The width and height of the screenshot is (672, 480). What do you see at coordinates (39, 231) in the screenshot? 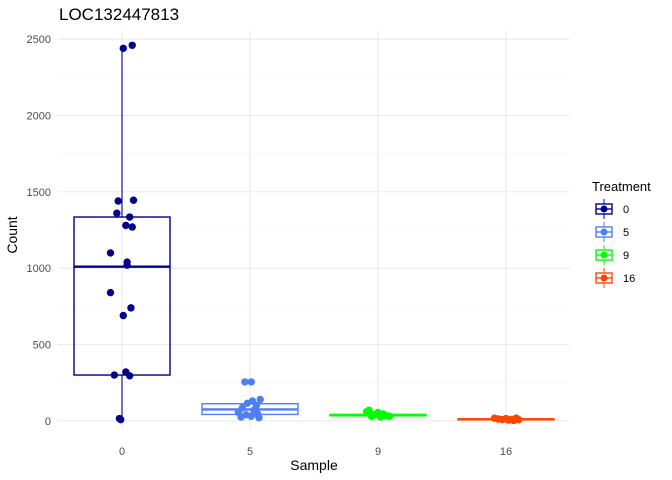
I see `y-axis-ticks: 0 500 1000 1500 2000 2500` at bounding box center [39, 231].